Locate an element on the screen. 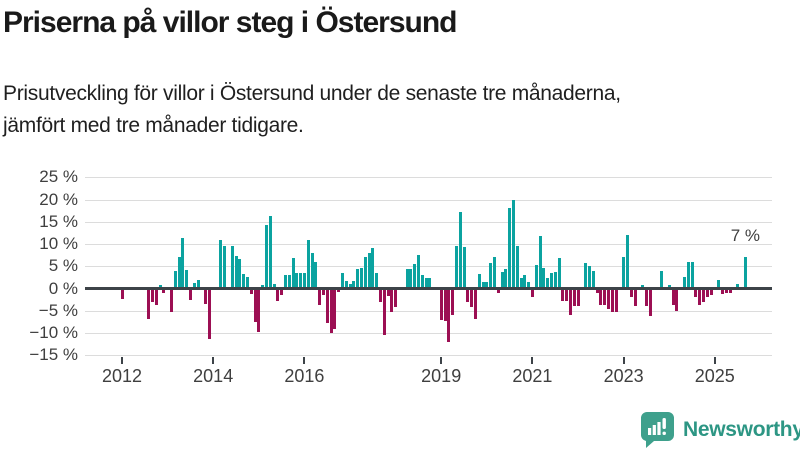 Image resolution: width=800 pixels, height=450 pixels. newsworthy-logo: Newsworthy is located at coordinates (720, 430).